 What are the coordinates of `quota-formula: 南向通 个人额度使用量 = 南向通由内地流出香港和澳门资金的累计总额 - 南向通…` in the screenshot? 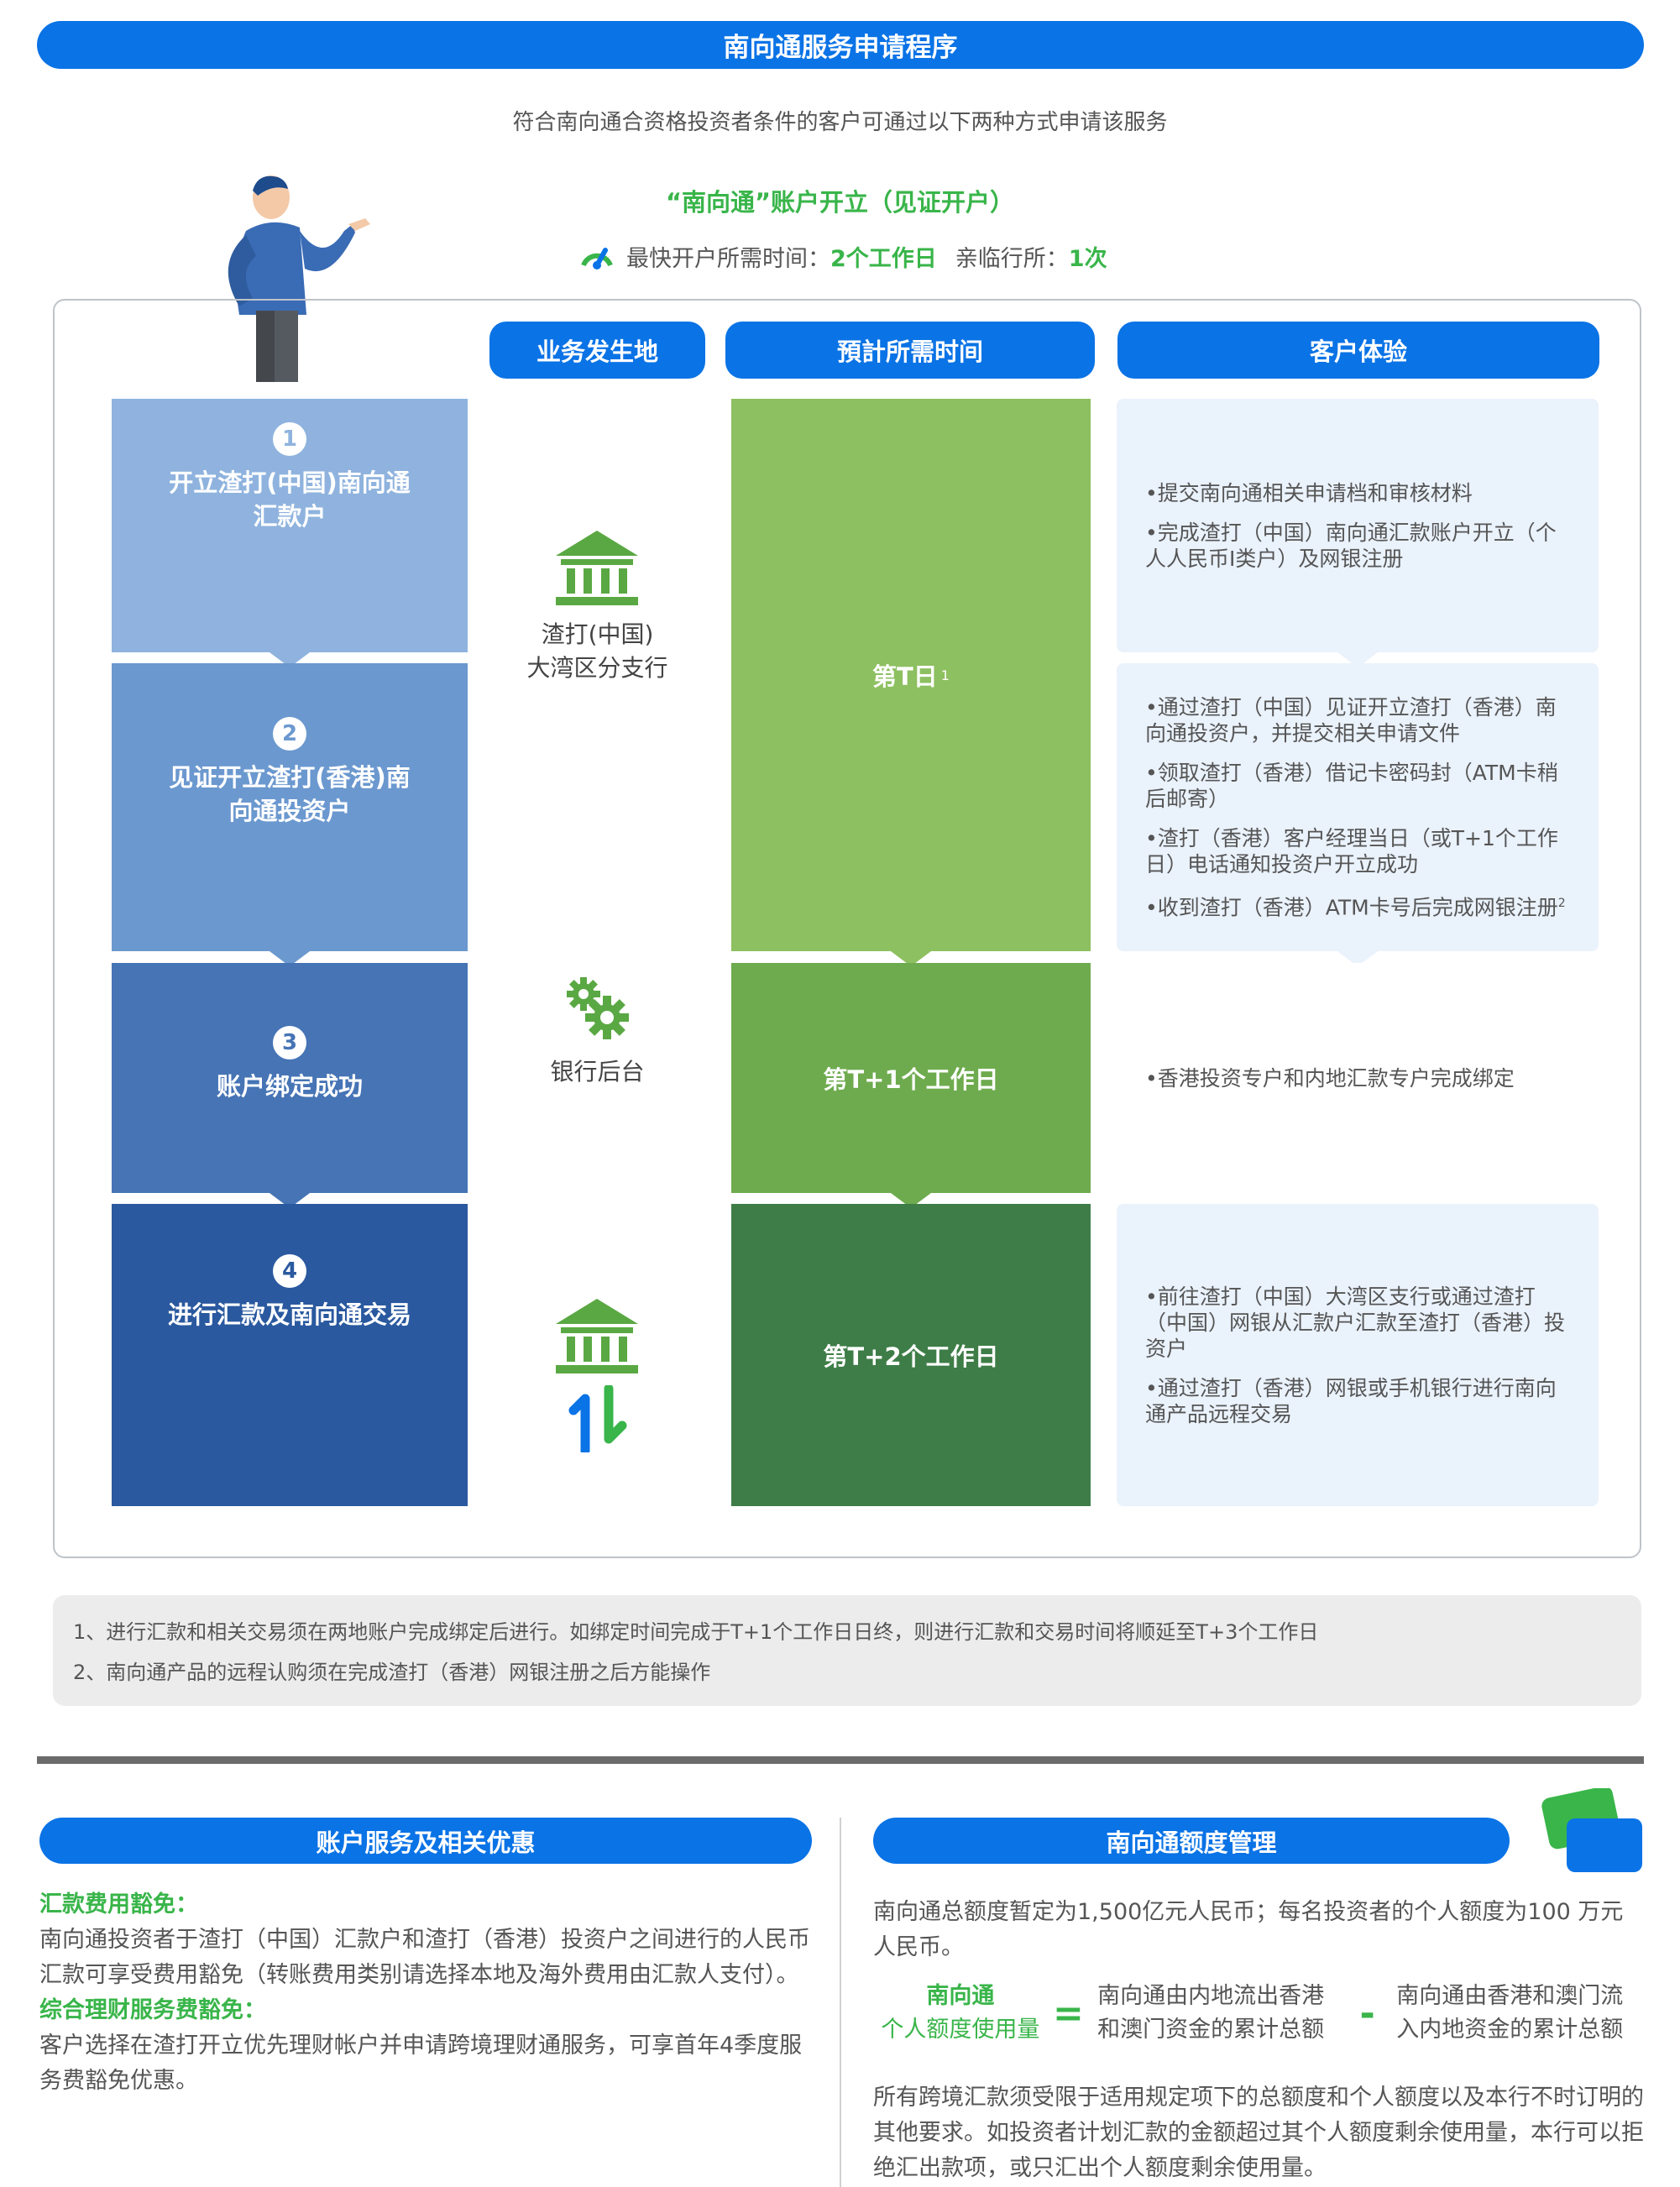 It's located at (1259, 2013).